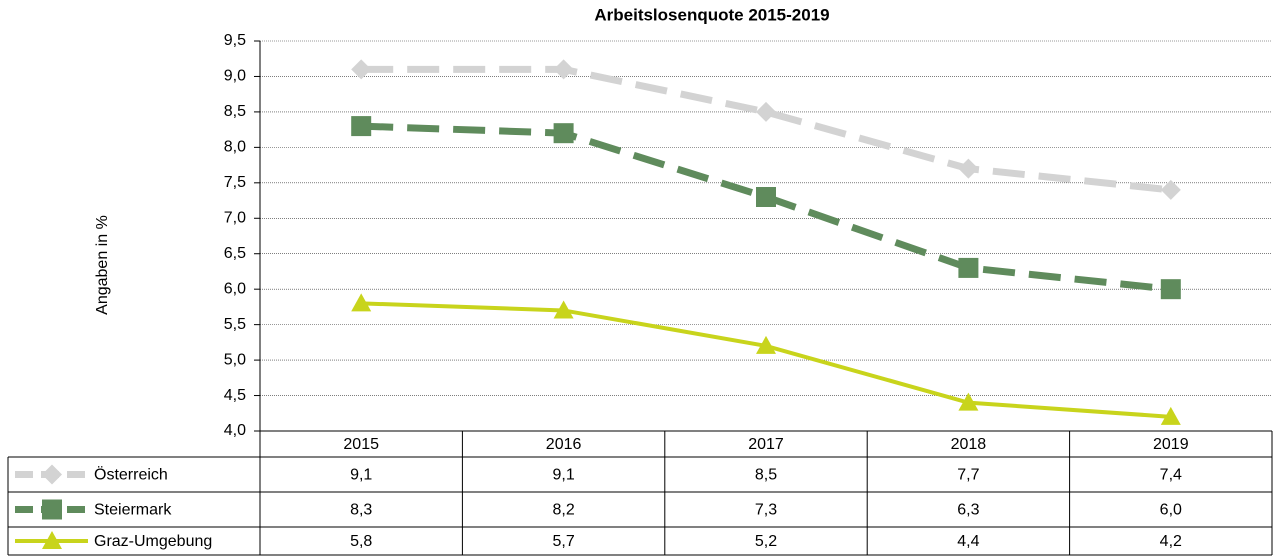 This screenshot has width=1281, height=558. Describe the element at coordinates (563, 541) in the screenshot. I see `table-value: 5,7` at that location.